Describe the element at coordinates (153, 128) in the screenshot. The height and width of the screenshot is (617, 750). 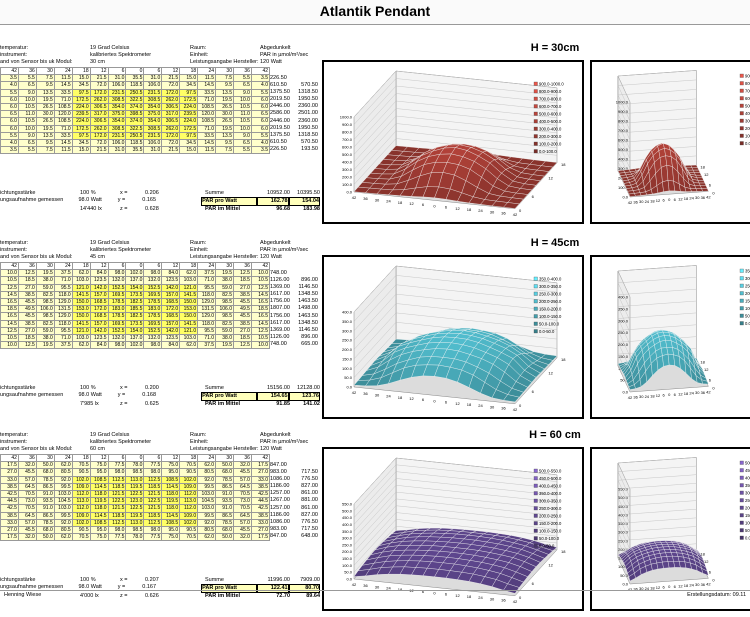
I see `table-cell: 308.5` at that location.